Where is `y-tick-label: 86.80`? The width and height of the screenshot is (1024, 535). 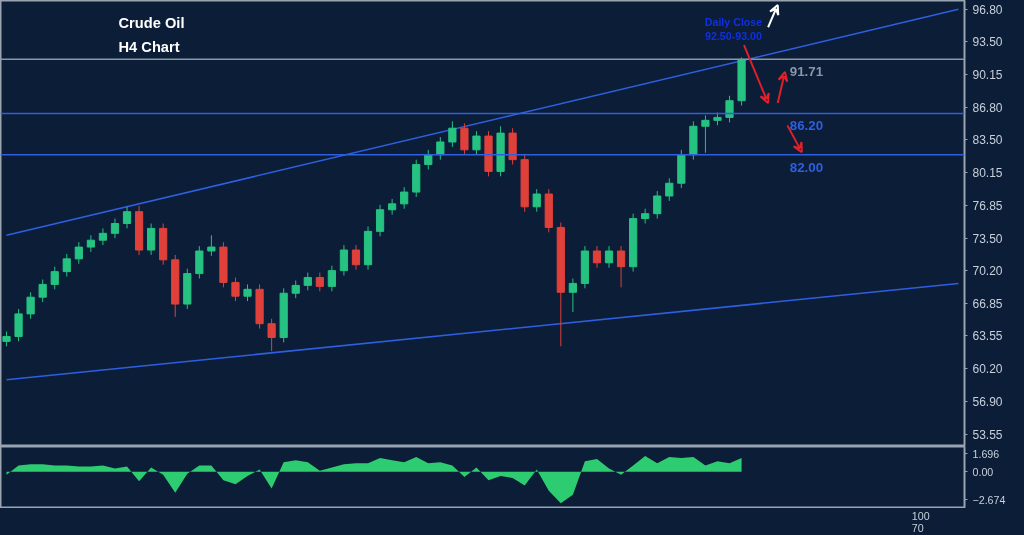 y-tick-label: 86.80 is located at coordinates (987, 108).